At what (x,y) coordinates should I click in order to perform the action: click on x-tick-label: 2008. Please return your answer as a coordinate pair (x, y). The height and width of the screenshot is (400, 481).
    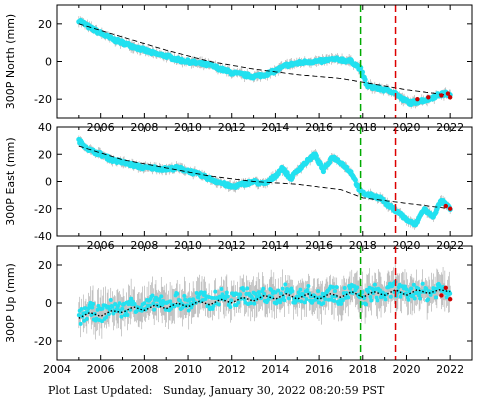
    Looking at the image, I should click on (144, 369).